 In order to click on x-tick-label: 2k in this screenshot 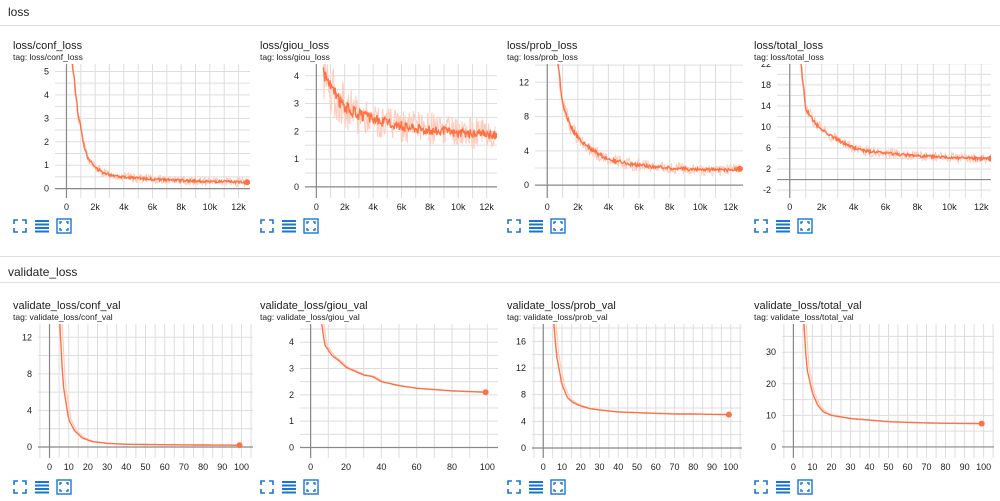, I will do `click(95, 207)`.